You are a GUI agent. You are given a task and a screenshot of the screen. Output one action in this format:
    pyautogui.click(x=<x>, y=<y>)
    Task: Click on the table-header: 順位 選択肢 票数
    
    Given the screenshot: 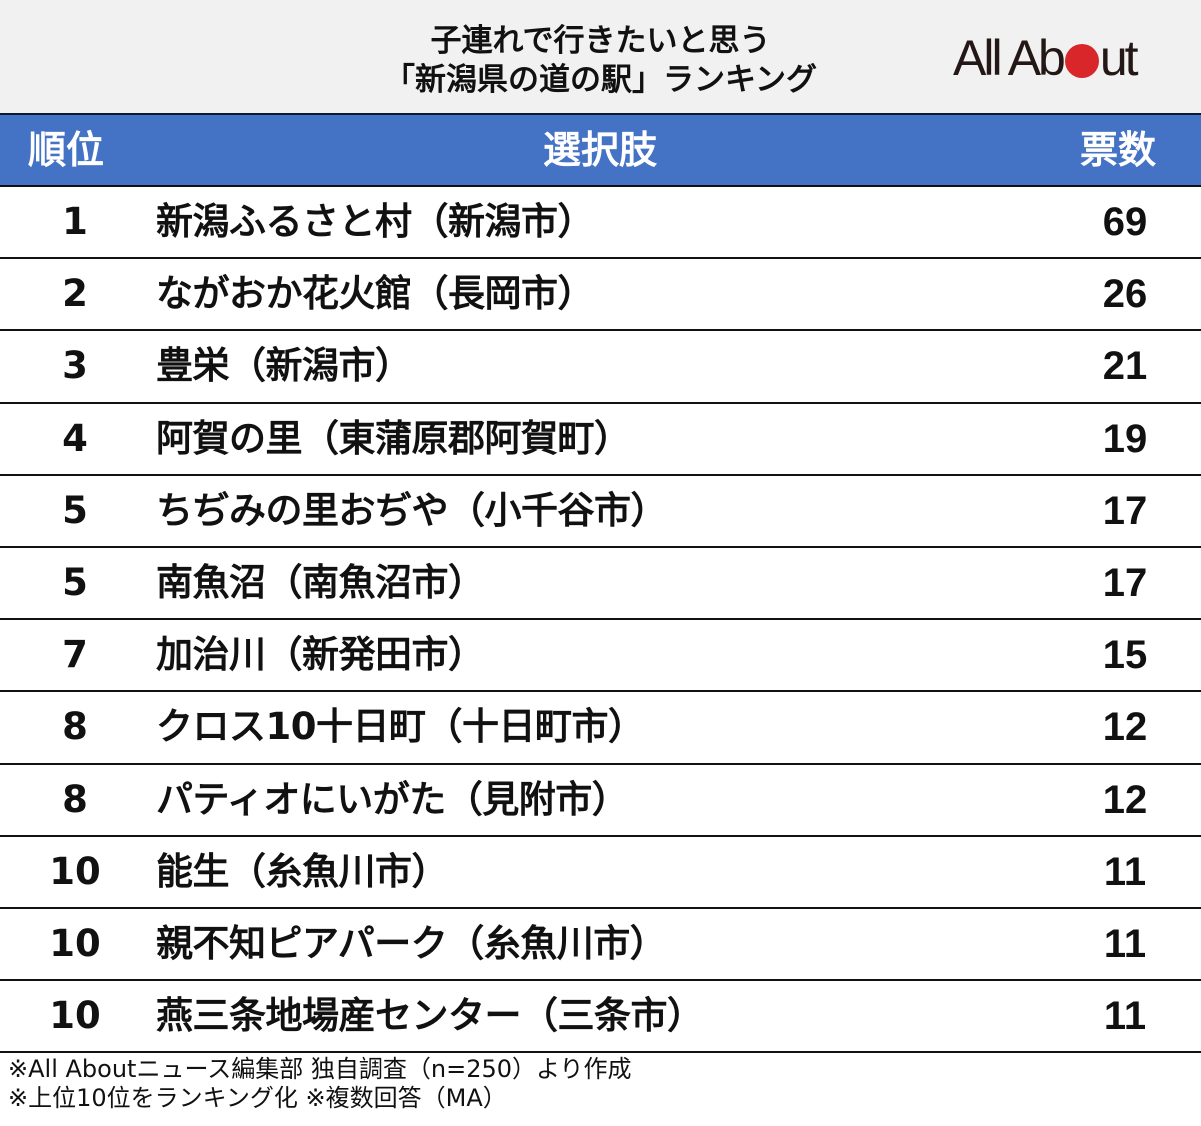 What is the action you would take?
    pyautogui.click(x=600, y=150)
    